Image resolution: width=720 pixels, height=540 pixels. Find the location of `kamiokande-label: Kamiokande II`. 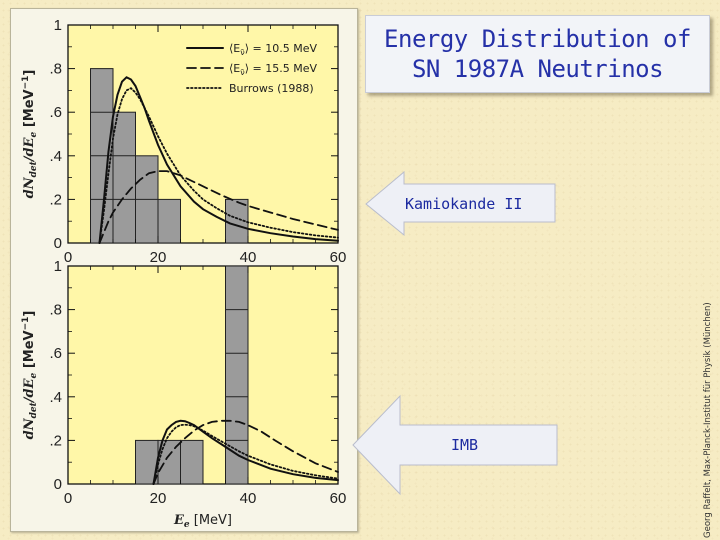

kamiokande-label: Kamiokande II is located at coordinates (464, 204).